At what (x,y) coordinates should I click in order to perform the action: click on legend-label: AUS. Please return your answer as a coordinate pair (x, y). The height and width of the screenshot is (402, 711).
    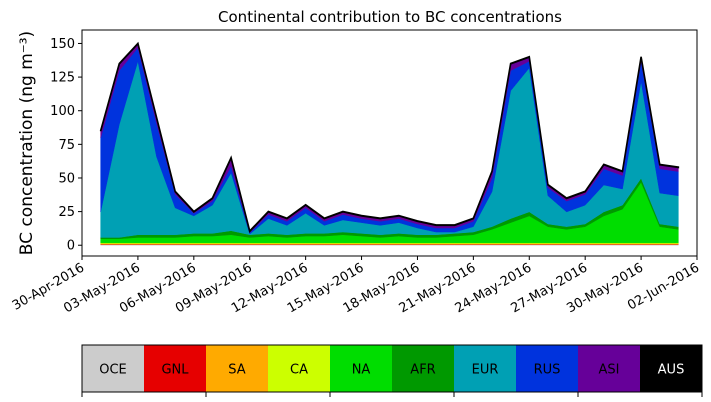
    Looking at the image, I should click on (671, 370).